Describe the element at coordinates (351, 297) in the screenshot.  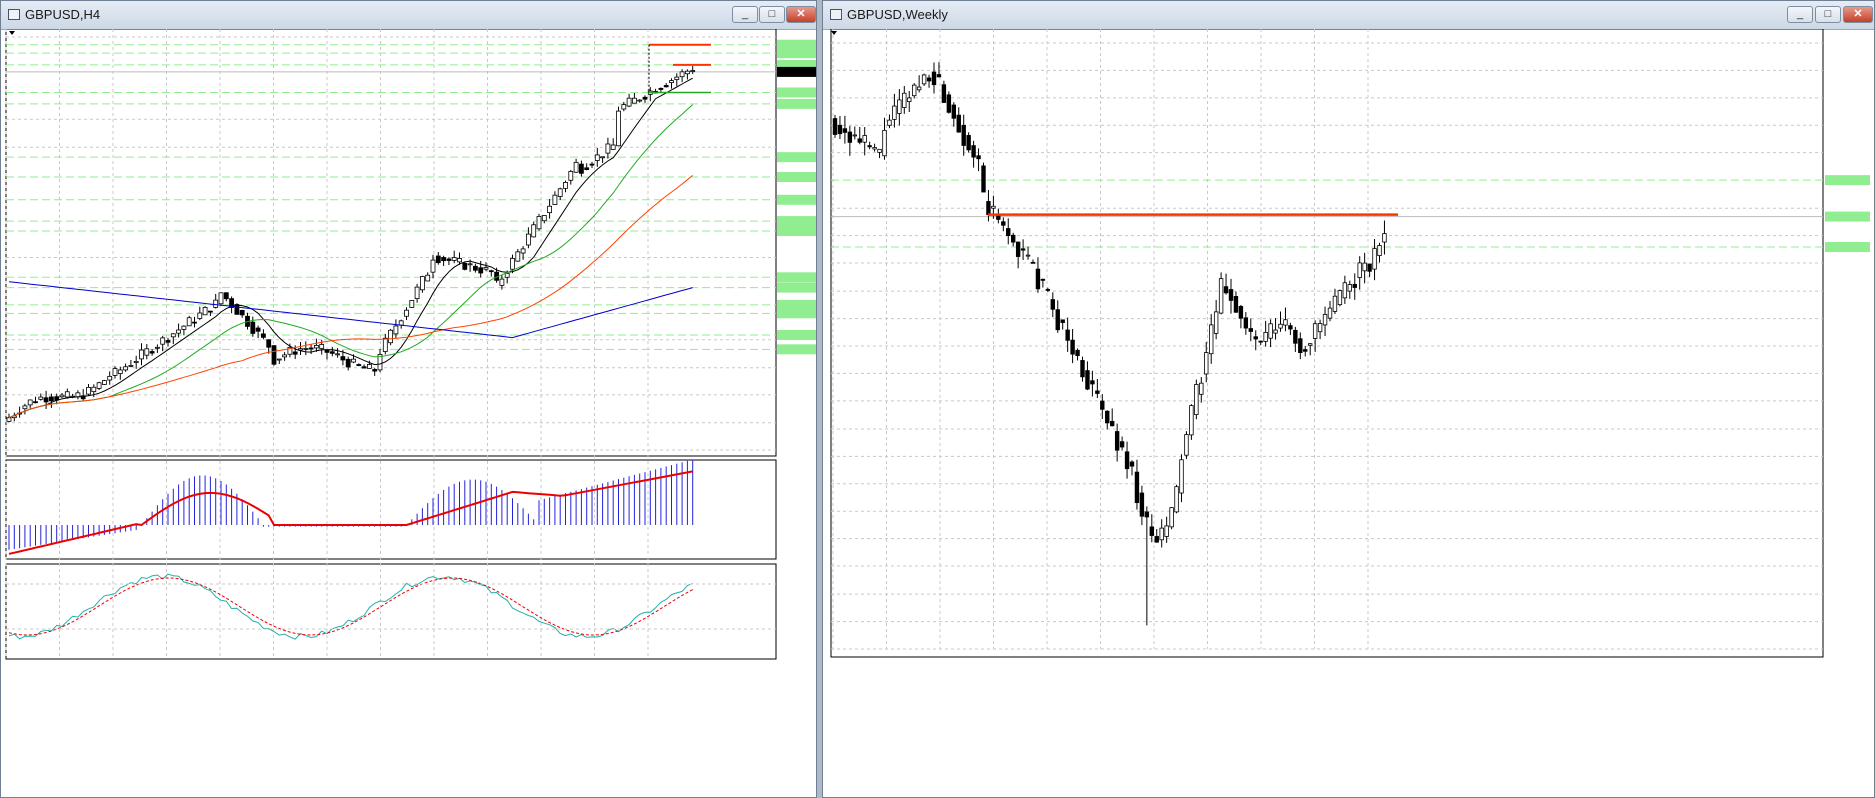
I see `ma-orange-line` at that location.